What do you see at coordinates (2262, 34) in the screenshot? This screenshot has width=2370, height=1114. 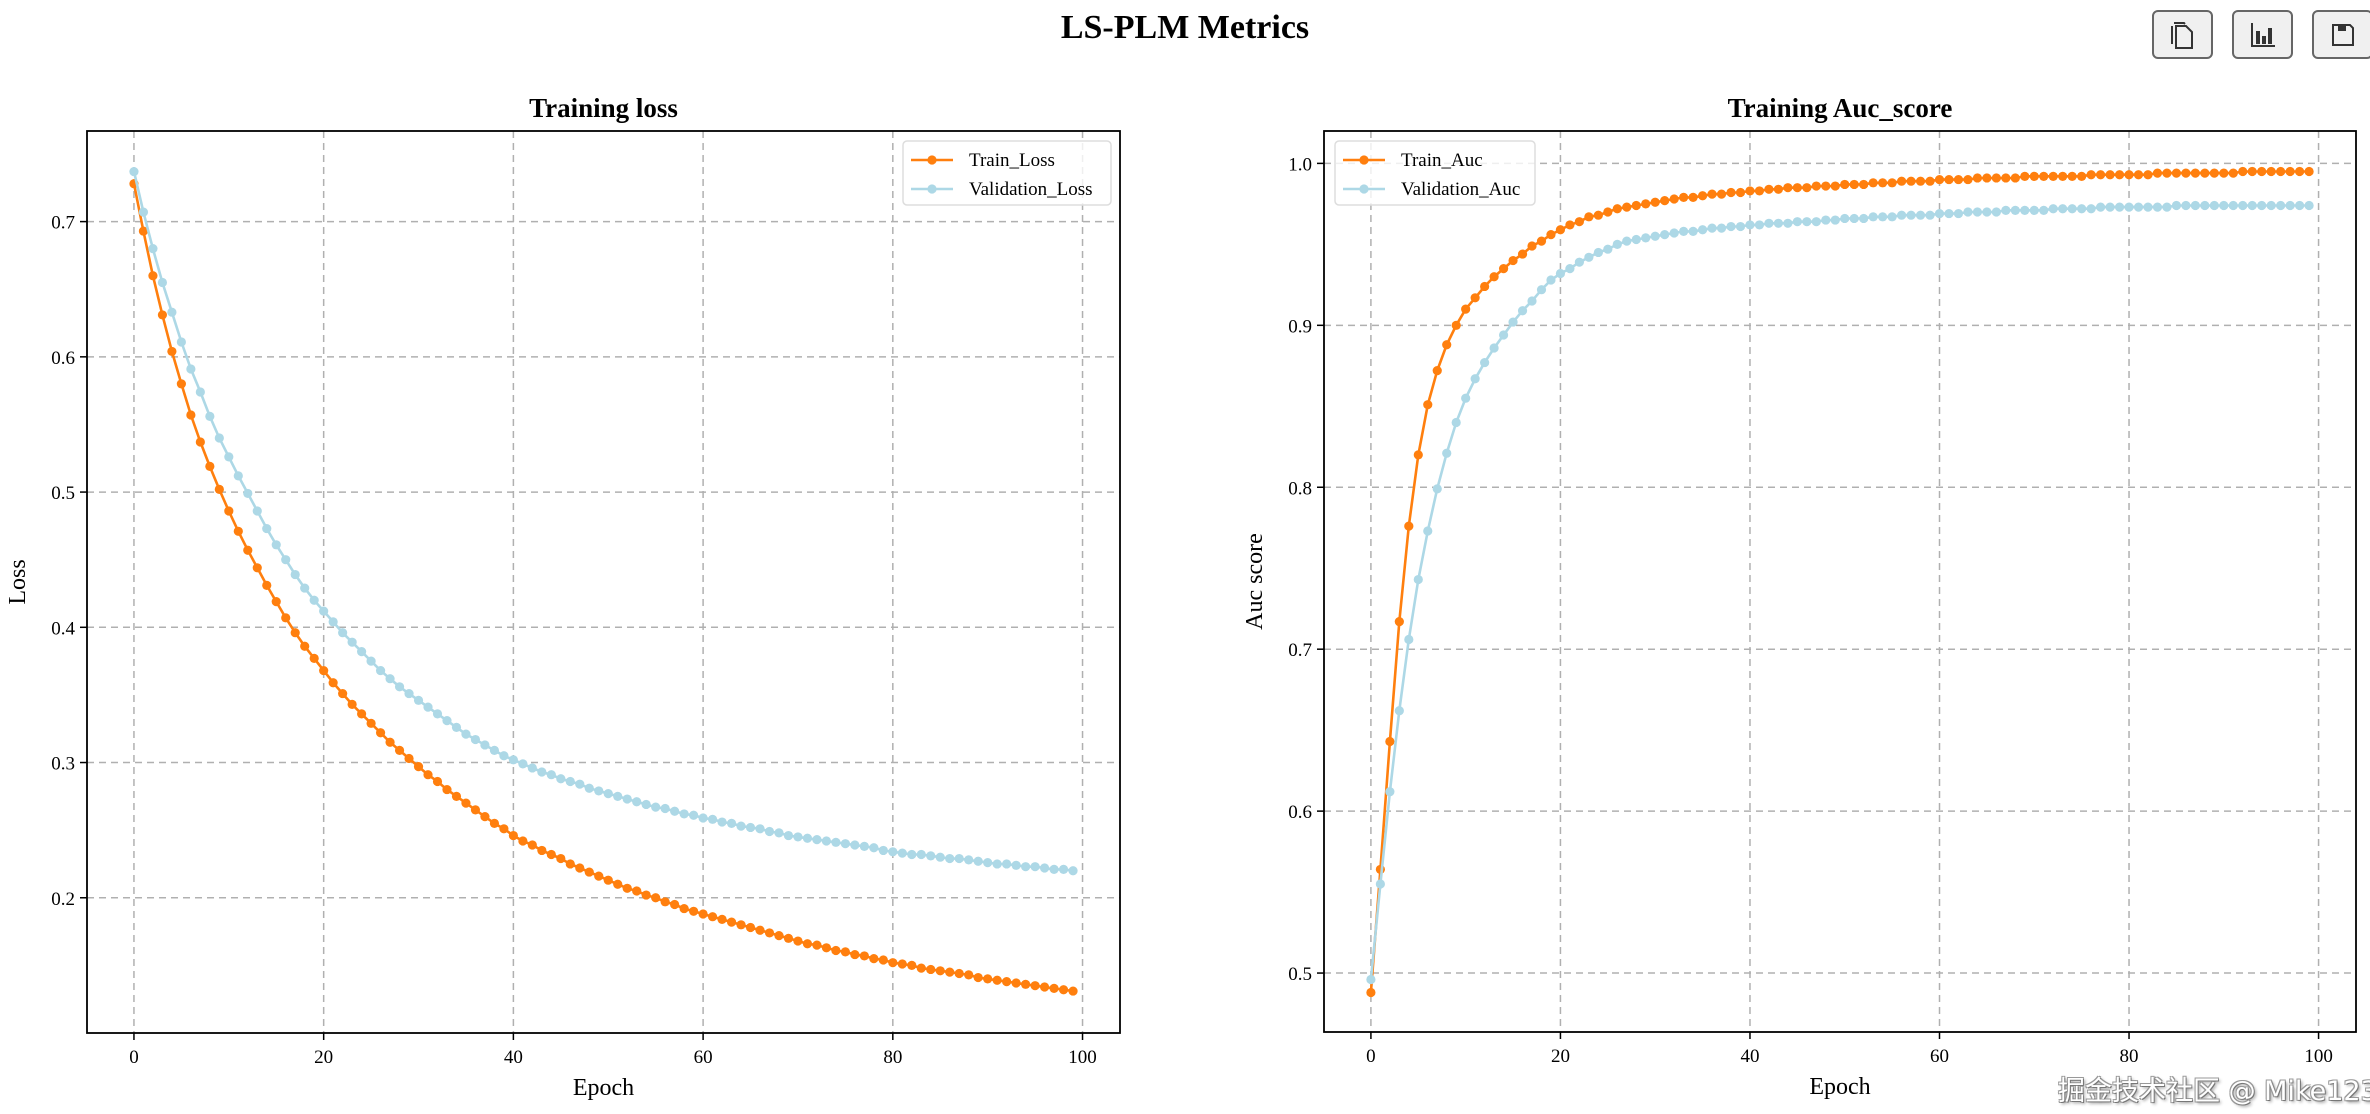 I see `chart-button` at bounding box center [2262, 34].